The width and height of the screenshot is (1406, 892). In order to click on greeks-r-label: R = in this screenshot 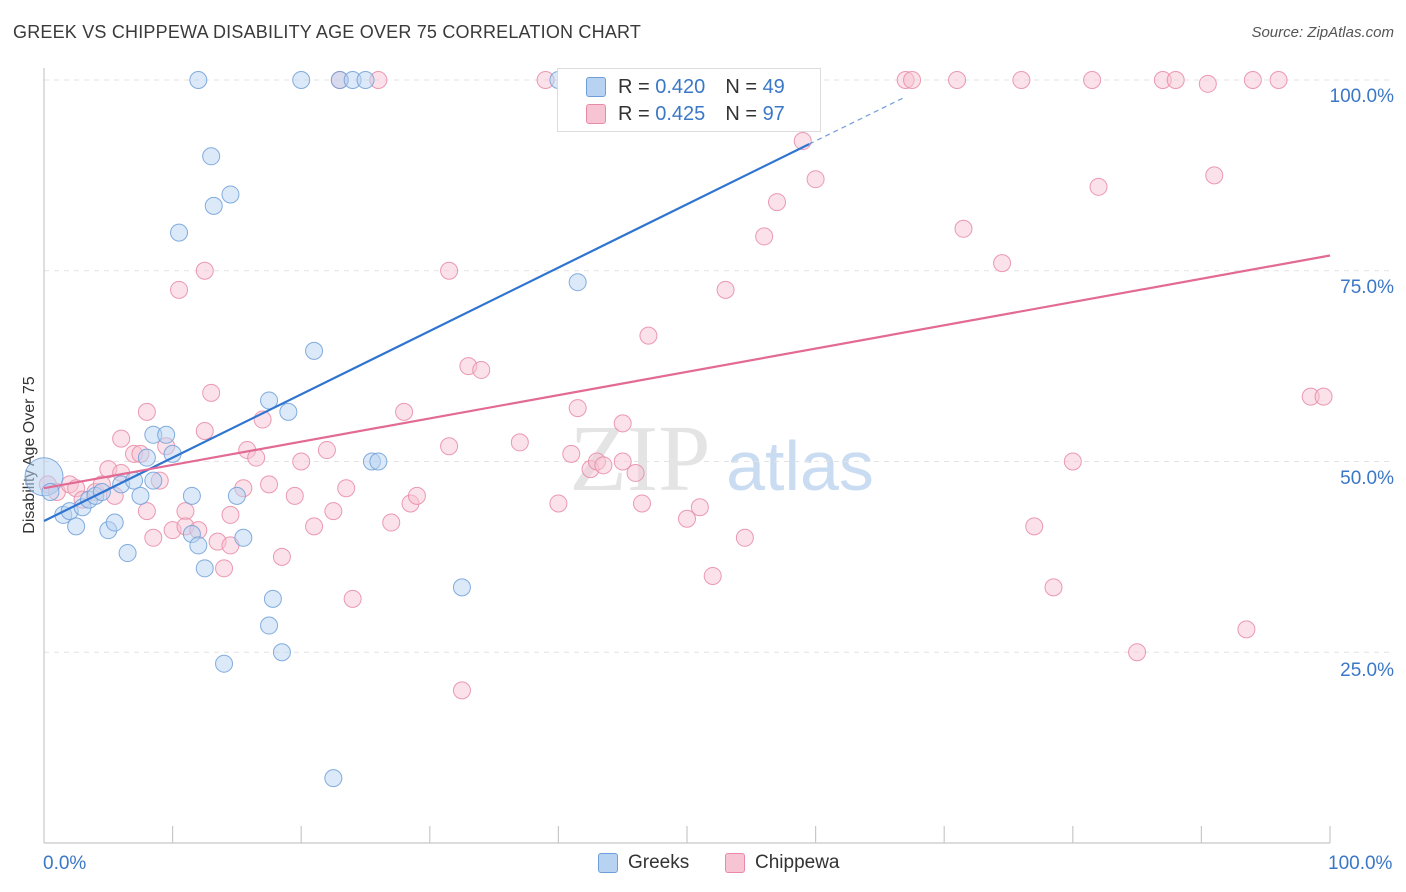, I will do `click(634, 86)`.